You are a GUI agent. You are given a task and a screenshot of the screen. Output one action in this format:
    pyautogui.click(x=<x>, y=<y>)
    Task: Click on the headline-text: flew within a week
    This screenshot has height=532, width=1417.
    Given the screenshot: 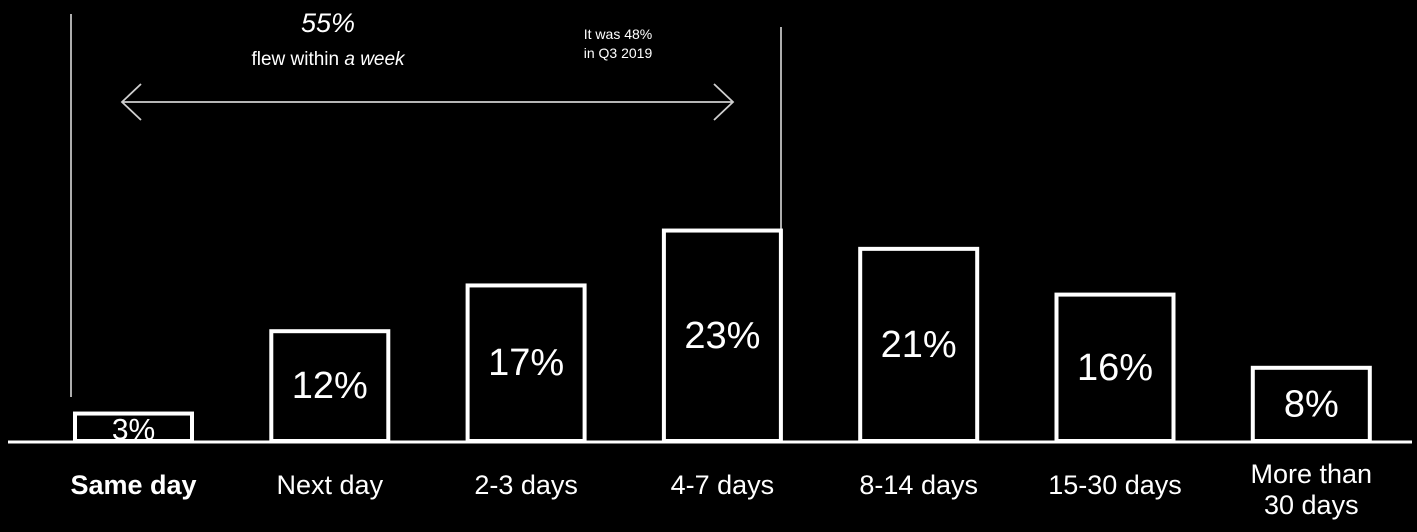 What is the action you would take?
    pyautogui.click(x=328, y=60)
    